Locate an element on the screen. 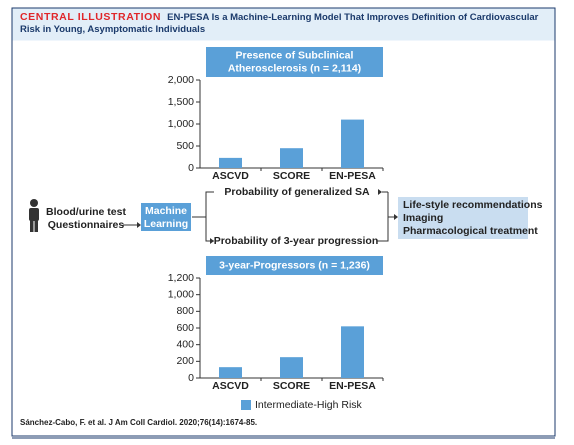 The height and width of the screenshot is (445, 574). y-tick-label: 600 is located at coordinates (185, 328).